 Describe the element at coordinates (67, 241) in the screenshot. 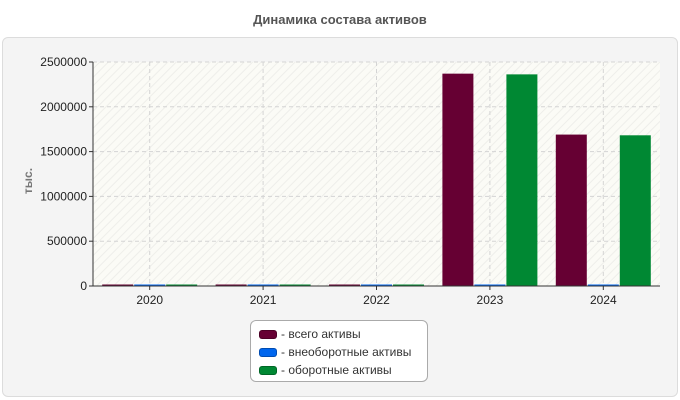

I see `y-tick-label: 500000` at that location.